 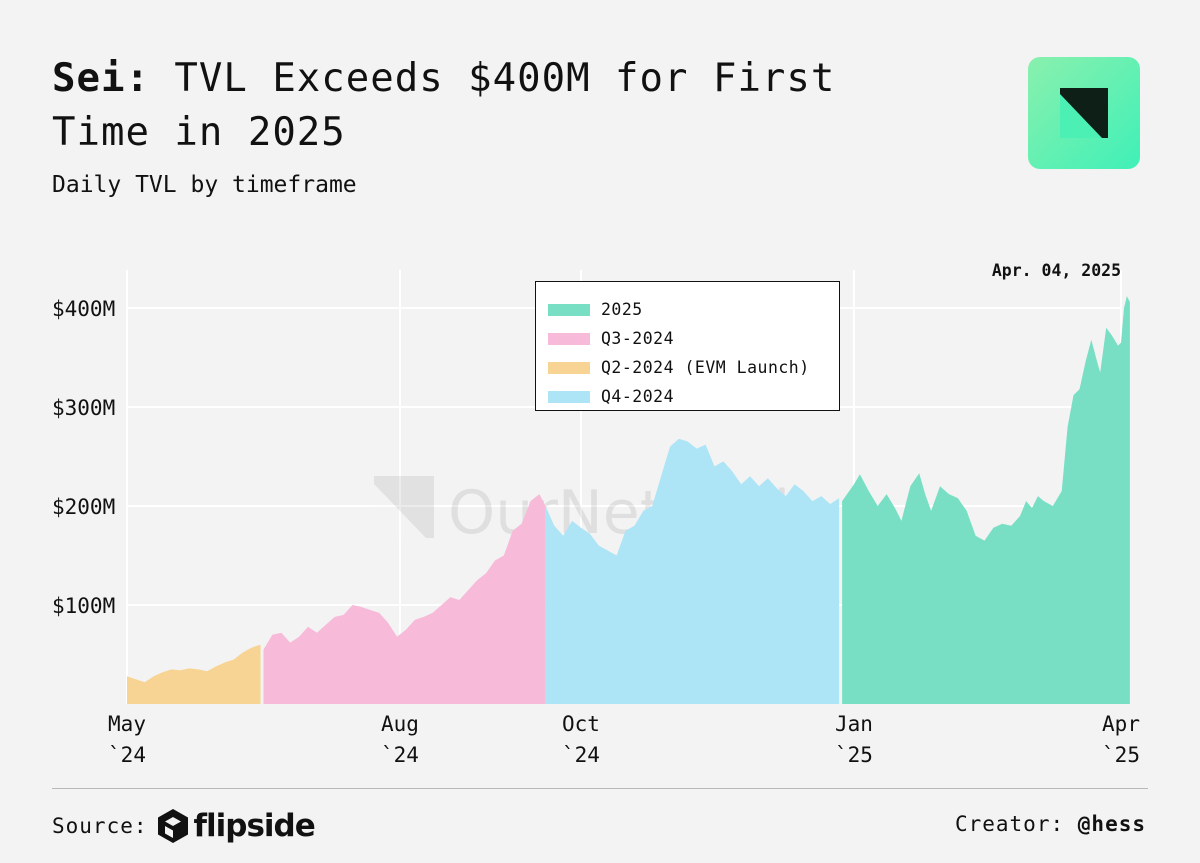 I want to click on legend-label-q2-2024: Q2-2024 (EVM Launch), so click(x=705, y=367).